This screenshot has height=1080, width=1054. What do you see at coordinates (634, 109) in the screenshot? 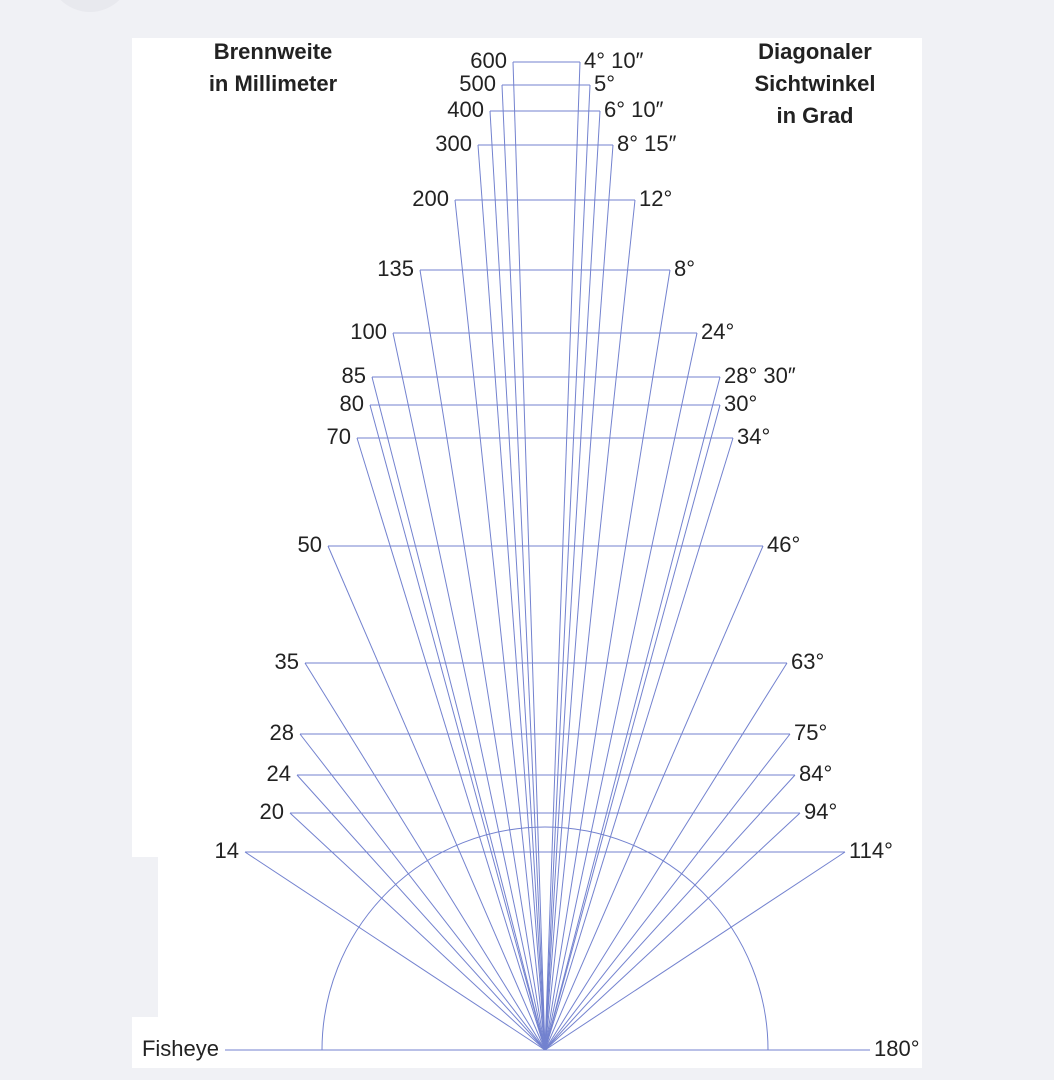
I see `angle-label: 6° 10″` at bounding box center [634, 109].